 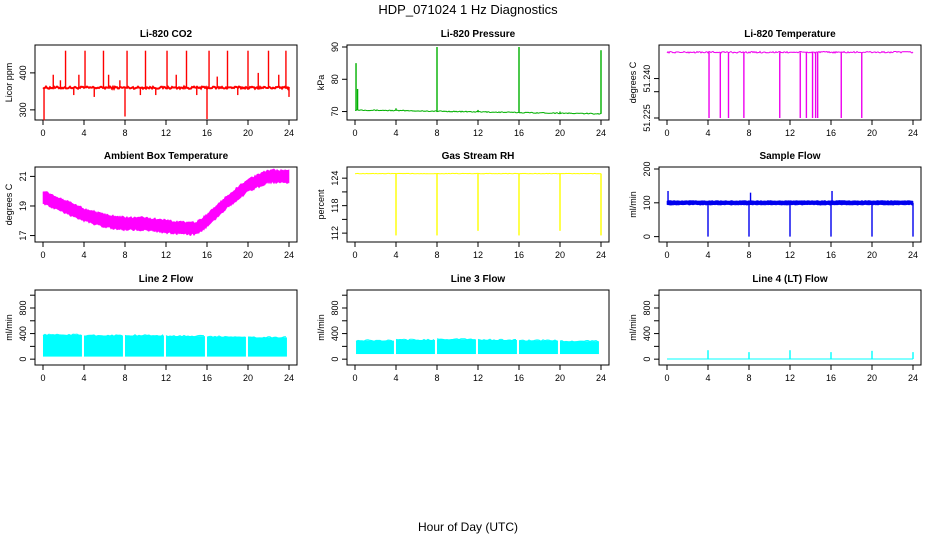 What do you see at coordinates (23, 72) in the screenshot?
I see `y-tick-label: 400` at bounding box center [23, 72].